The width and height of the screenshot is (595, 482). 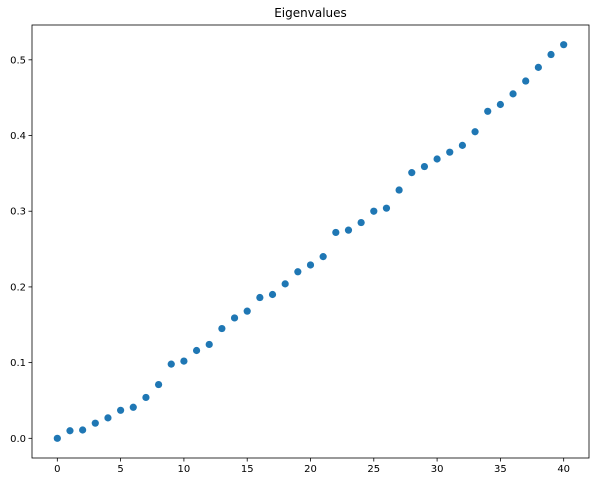 What do you see at coordinates (184, 469) in the screenshot?
I see `x-tick-label: 10` at bounding box center [184, 469].